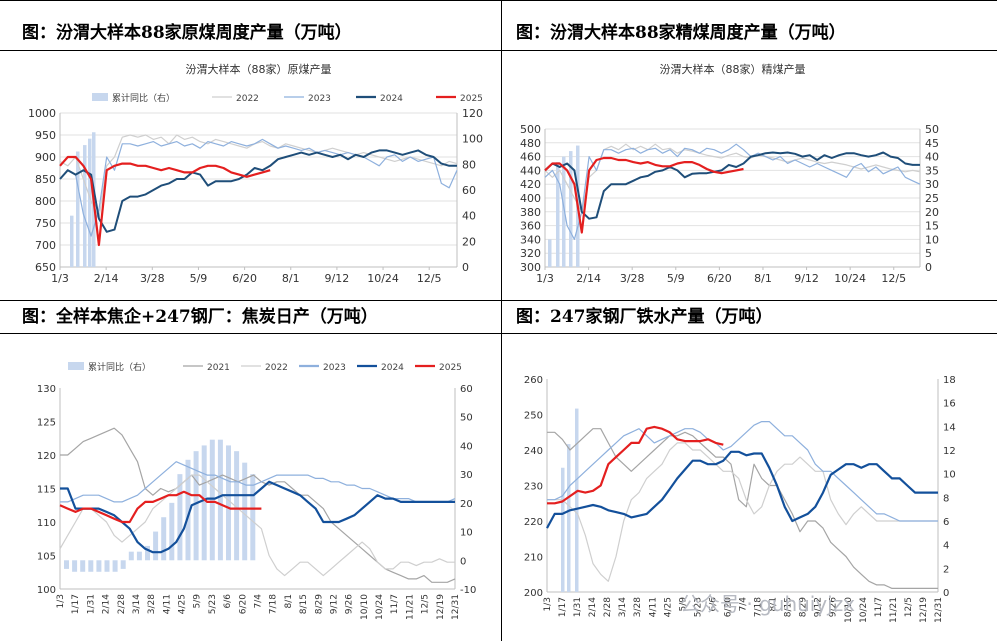 Image resolution: width=997 pixels, height=641 pixels. Describe the element at coordinates (45, 179) in the screenshot. I see `c0-y-tick-label: 850` at that location.